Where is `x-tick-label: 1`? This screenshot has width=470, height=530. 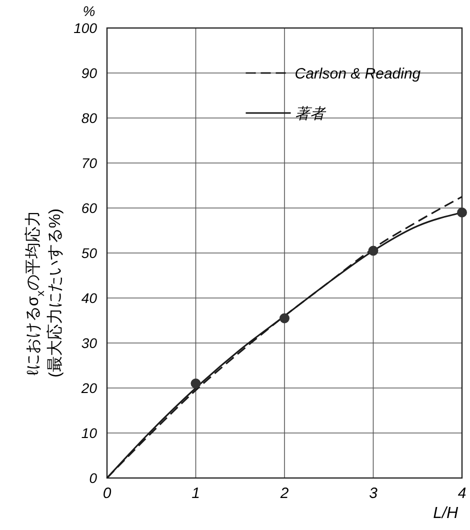
x-tick-label: 1 is located at coordinates (196, 493).